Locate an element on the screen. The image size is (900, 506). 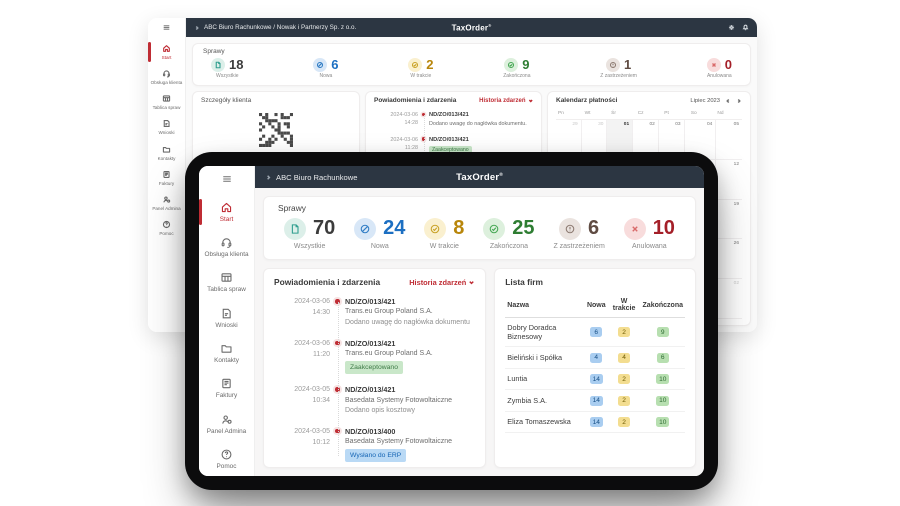
event-text-line: Dodano uwagę do nagłówka dokumentu is located at coordinates (407, 322).